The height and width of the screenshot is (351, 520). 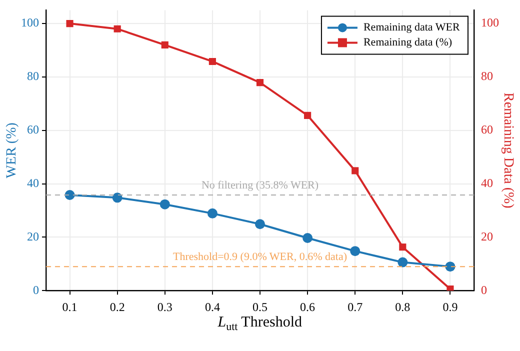 What do you see at coordinates (12, 150) in the screenshot?
I see `y-axis-title: WER (%)` at bounding box center [12, 150].